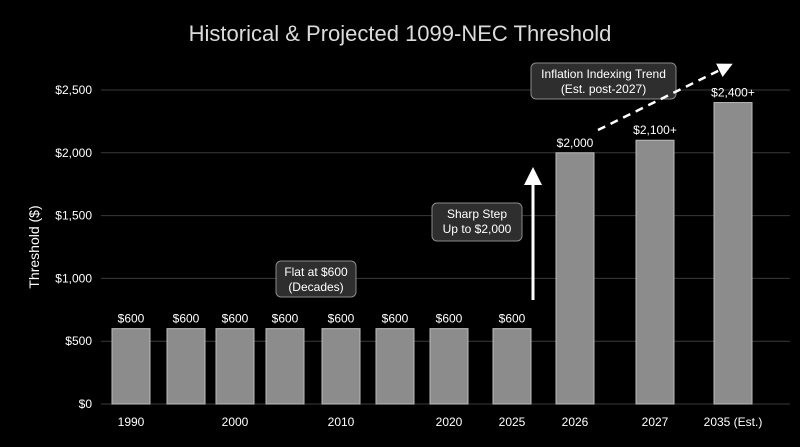 The height and width of the screenshot is (447, 800). I want to click on annotation-text: Sharp Step, so click(477, 214).